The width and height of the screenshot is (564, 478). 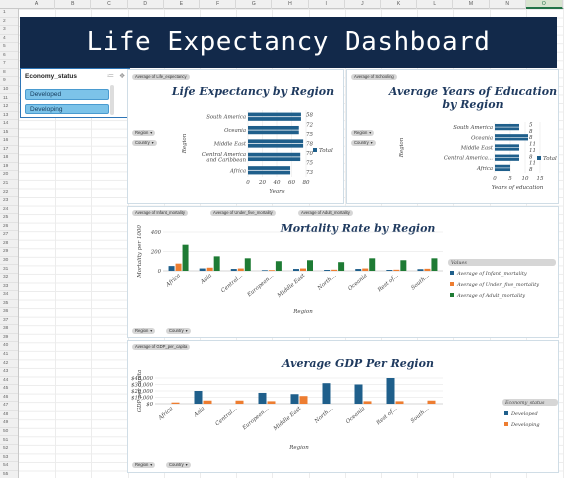 What do you see at coordinates (160, 213) in the screenshot?
I see `field-tag-infant-mortality: Average of Infant_mortality` at bounding box center [160, 213].